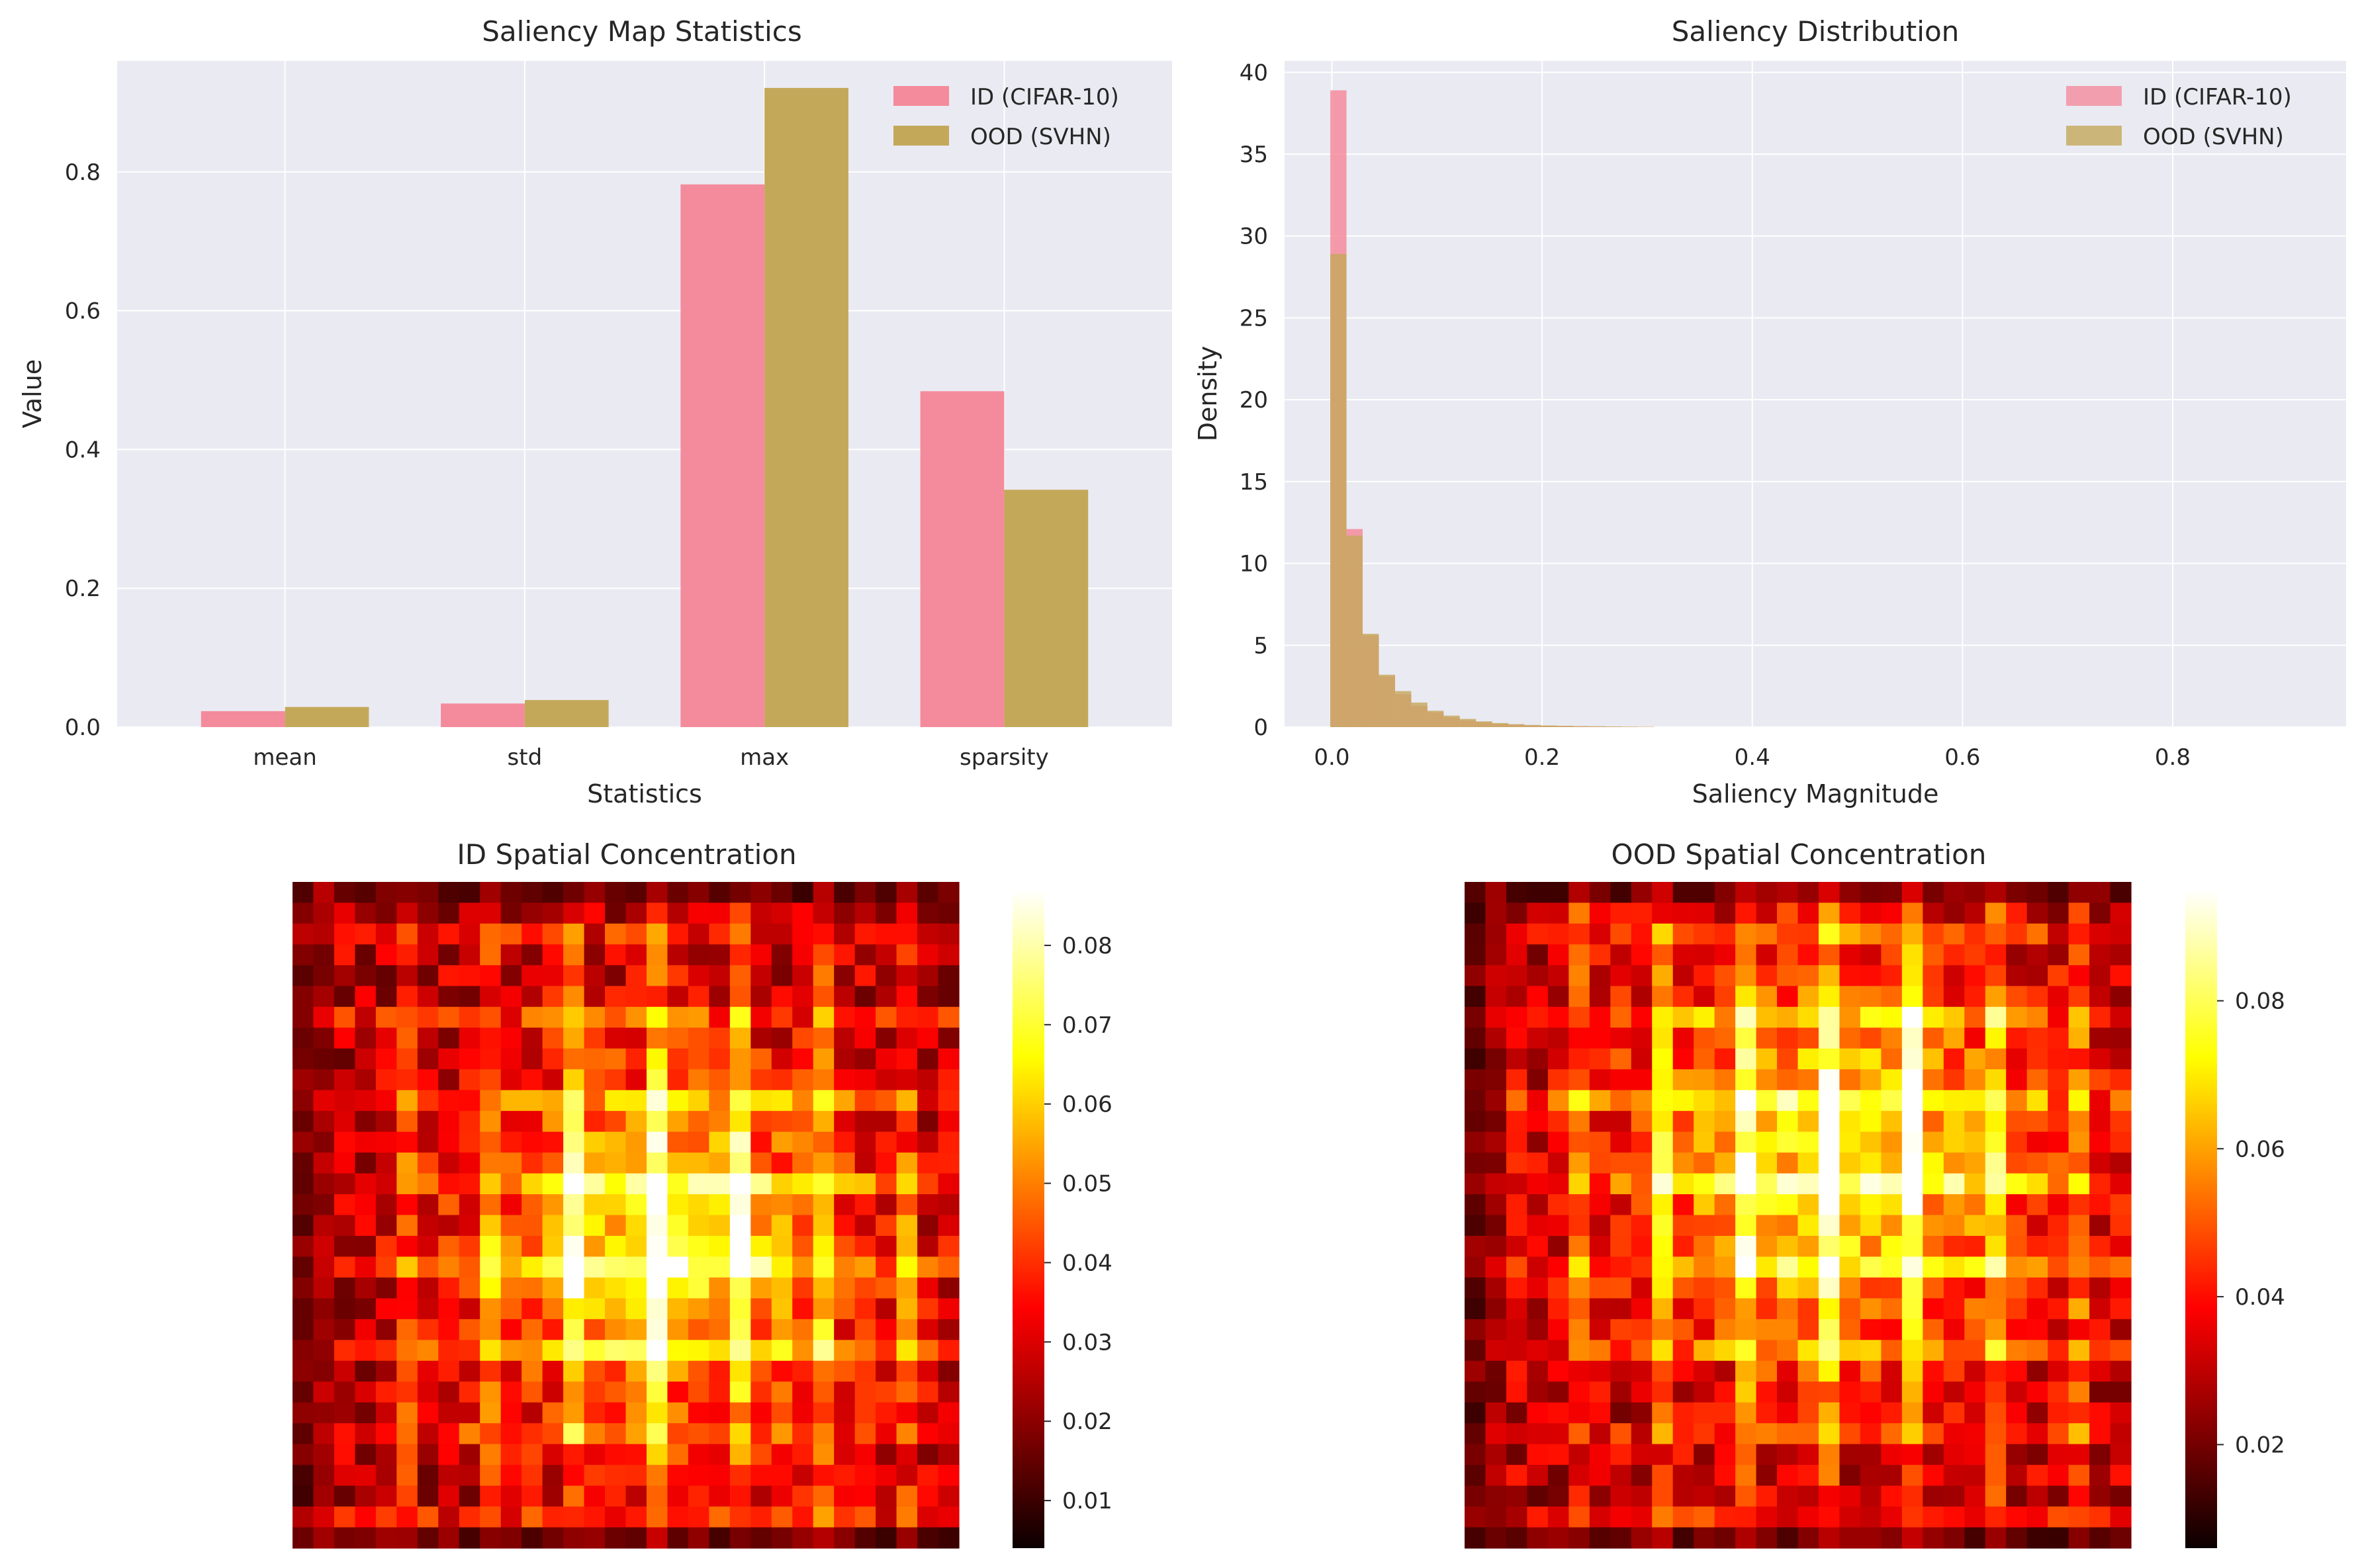 The width and height of the screenshot is (2362, 1568). I want to click on colorbar-tick-label: 0.04, so click(1087, 1263).